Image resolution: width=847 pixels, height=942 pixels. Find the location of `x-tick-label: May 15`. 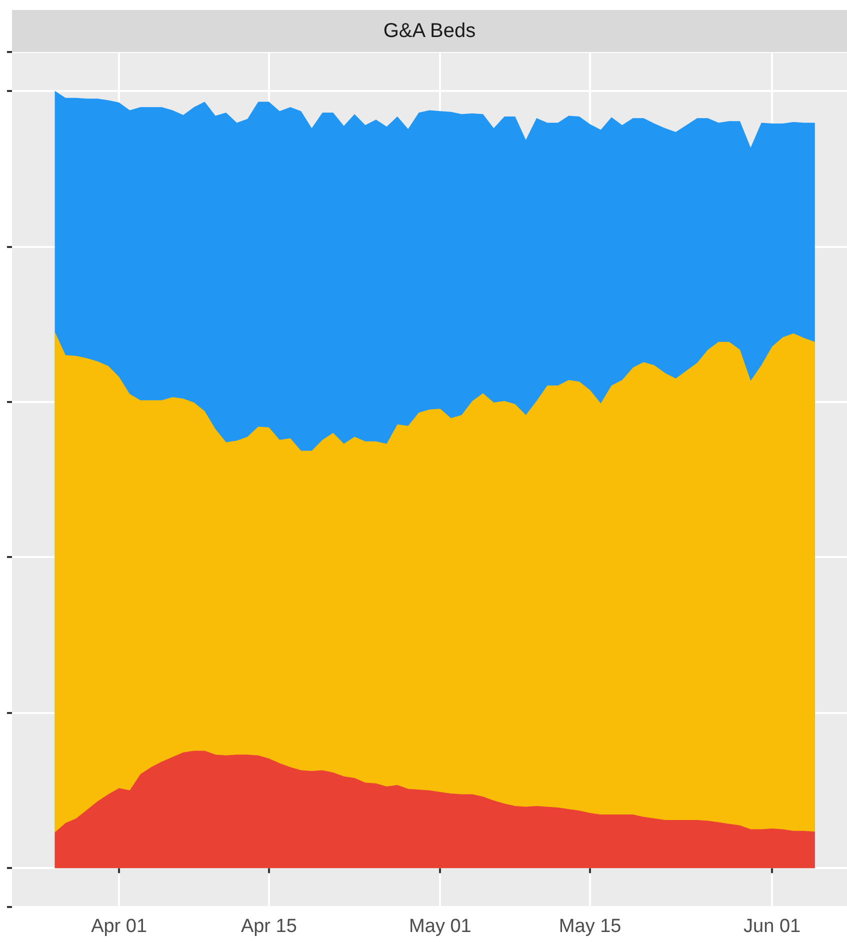

x-tick-label: May 15 is located at coordinates (590, 926).